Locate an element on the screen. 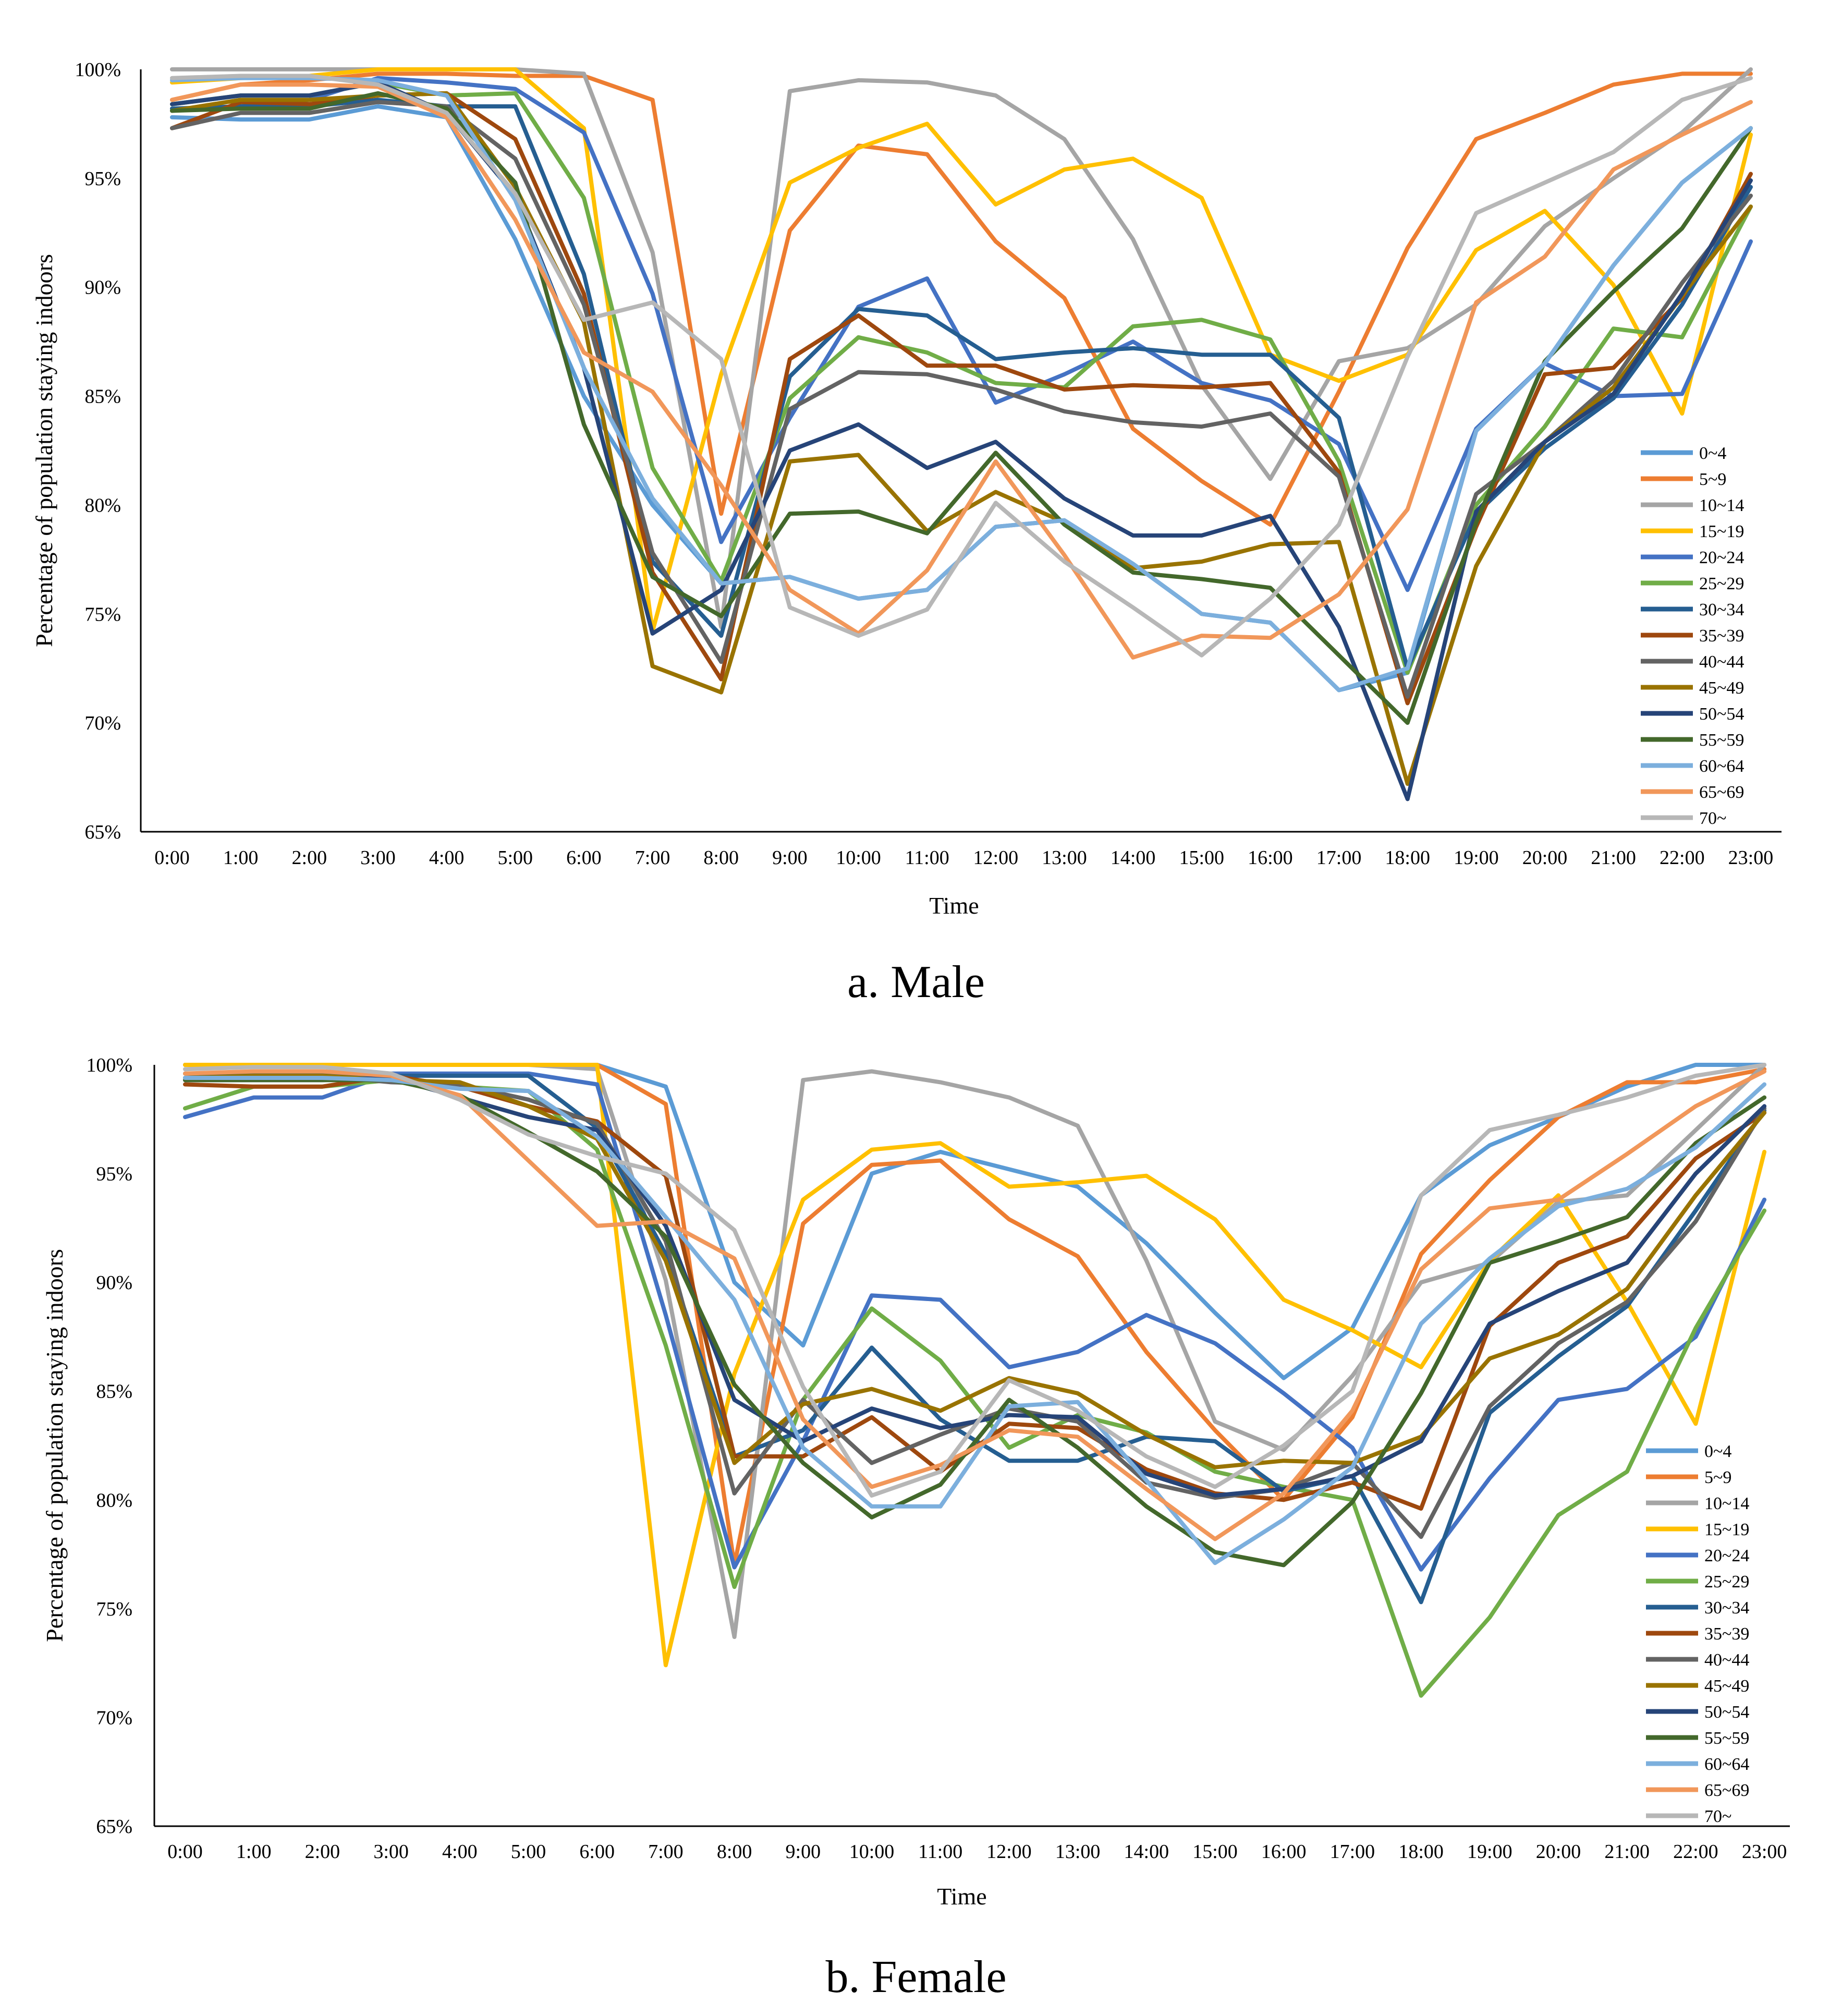 The width and height of the screenshot is (1842, 2016). x-tick-label: 18:00 is located at coordinates (1421, 1852).